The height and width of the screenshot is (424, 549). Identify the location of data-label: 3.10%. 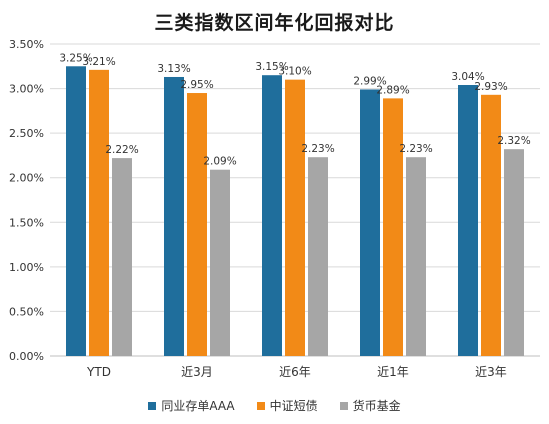
(294, 72).